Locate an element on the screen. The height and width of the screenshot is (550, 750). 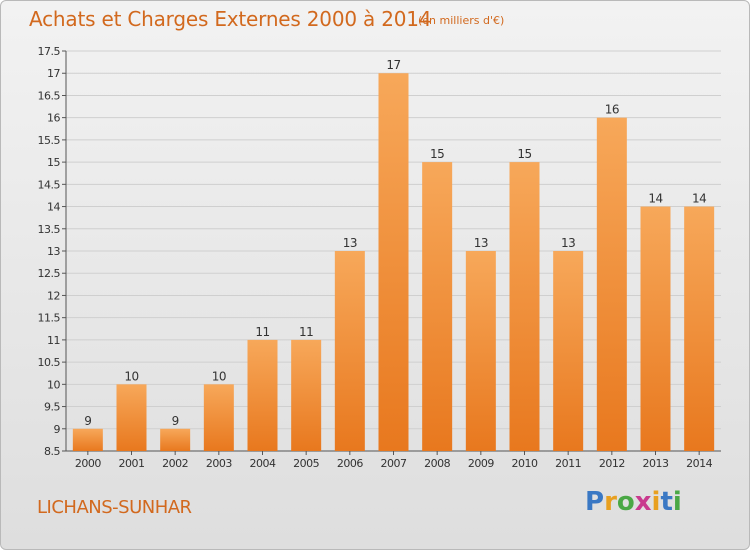
x-tick-label-2005: 2005 is located at coordinates (306, 463).